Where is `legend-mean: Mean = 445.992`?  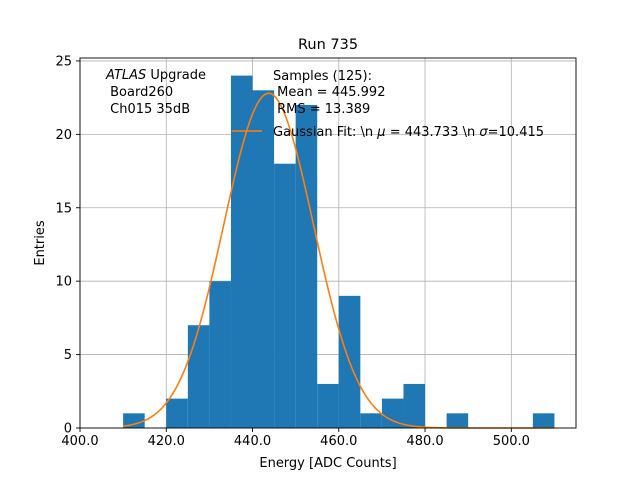 legend-mean: Mean = 445.992 is located at coordinates (329, 92).